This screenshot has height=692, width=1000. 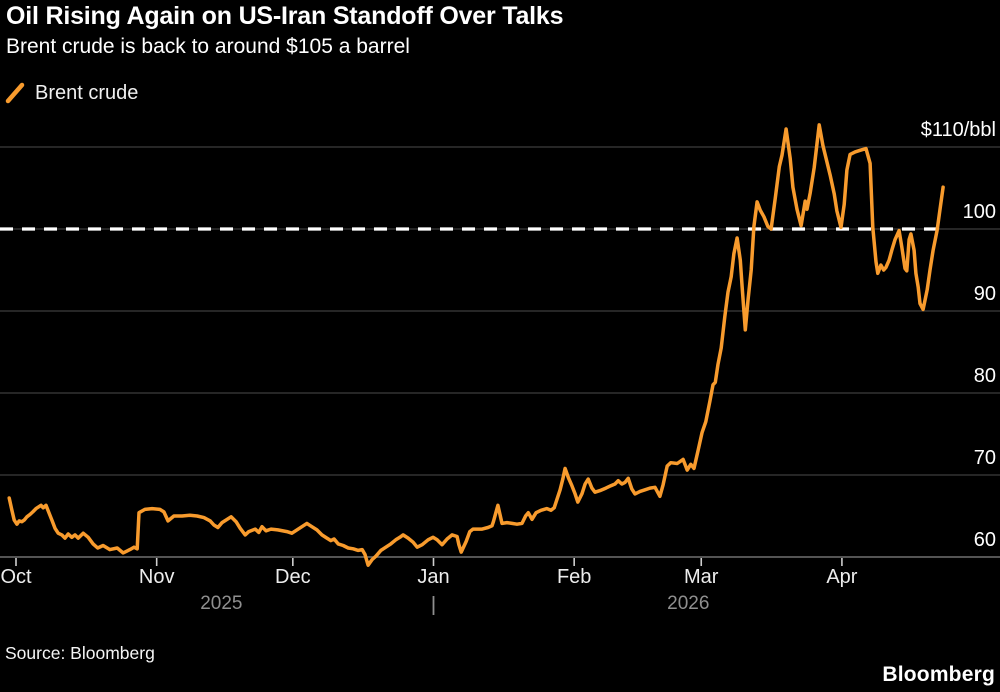 I want to click on x-axis-label-feb: Feb, so click(x=574, y=577).